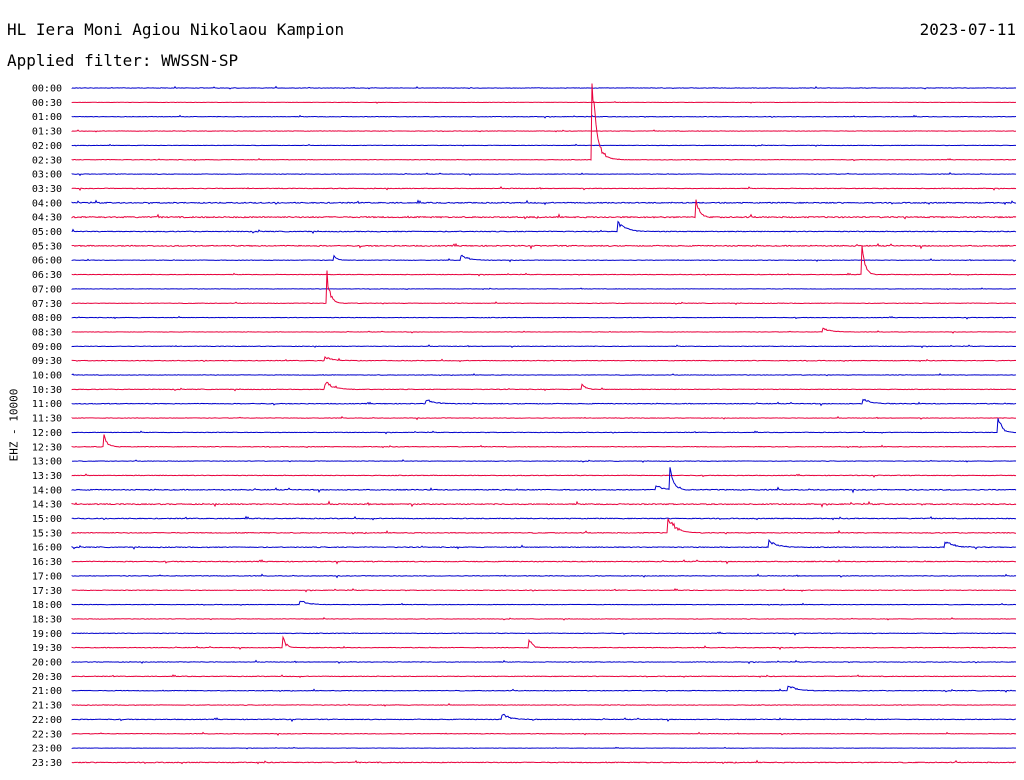 This screenshot has height=780, width=1024. What do you see at coordinates (47, 533) in the screenshot?
I see `row-time-label: 15:30` at bounding box center [47, 533].